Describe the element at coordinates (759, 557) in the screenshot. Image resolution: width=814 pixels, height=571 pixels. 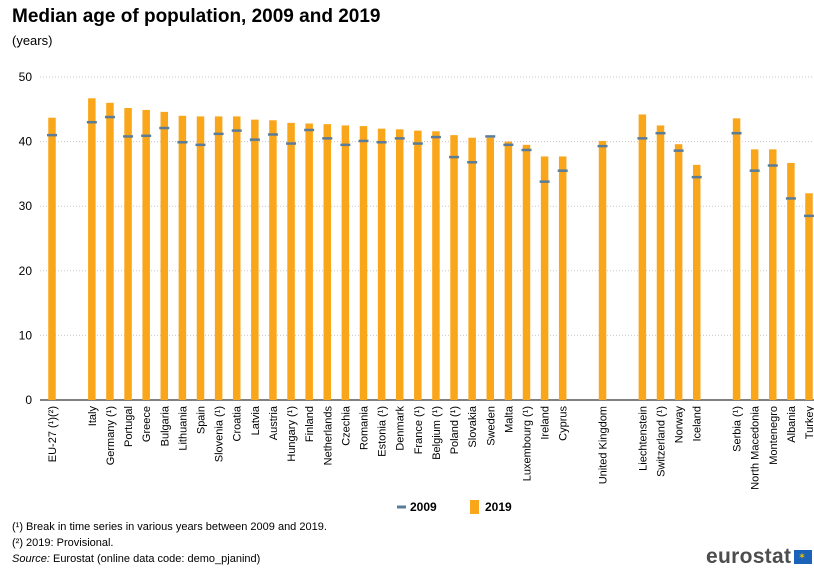
I see `eurostat-logo: eurostat` at that location.